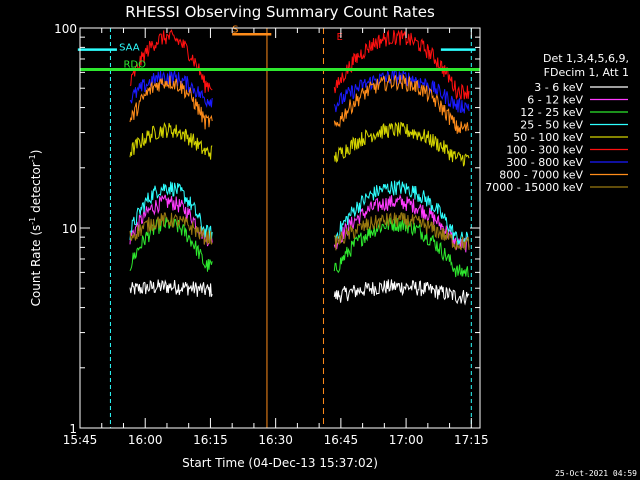 Image resolution: width=640 pixels, height=480 pixels. Describe the element at coordinates (555, 100) in the screenshot. I see `legend-label: 6 - 12 keV` at that location.